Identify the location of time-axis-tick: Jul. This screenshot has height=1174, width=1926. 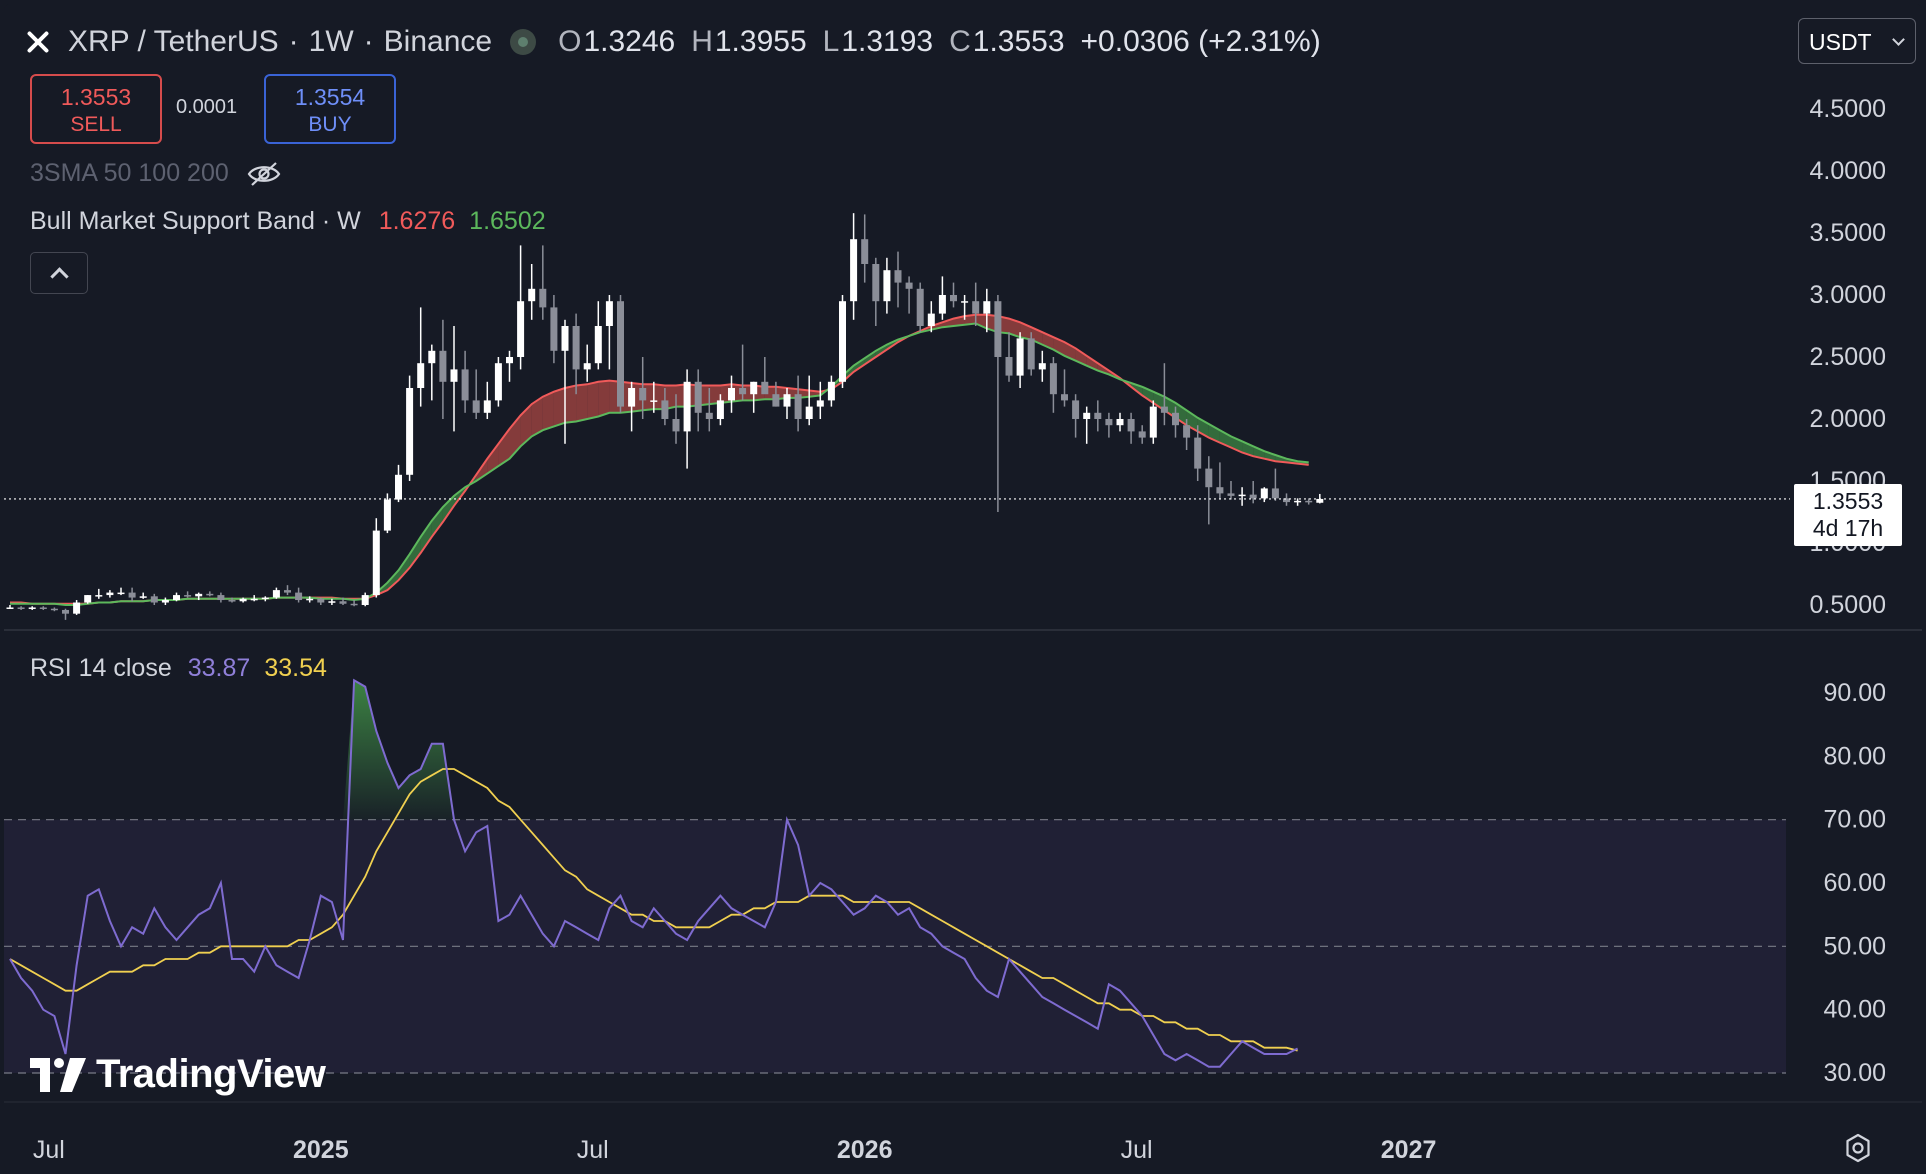
(593, 1150).